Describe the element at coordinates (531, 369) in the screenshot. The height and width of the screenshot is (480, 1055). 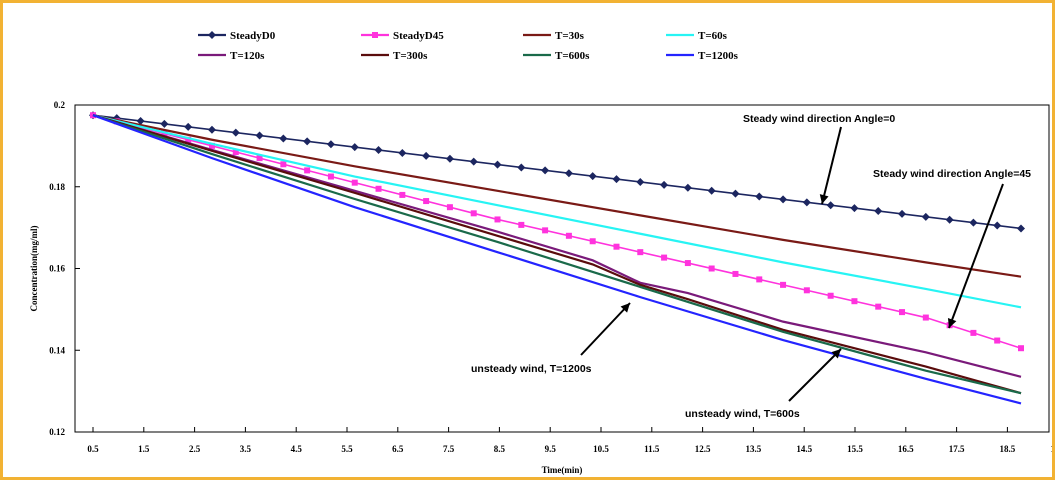
I see `annotation-label: unsteady wind, T=1200s` at that location.